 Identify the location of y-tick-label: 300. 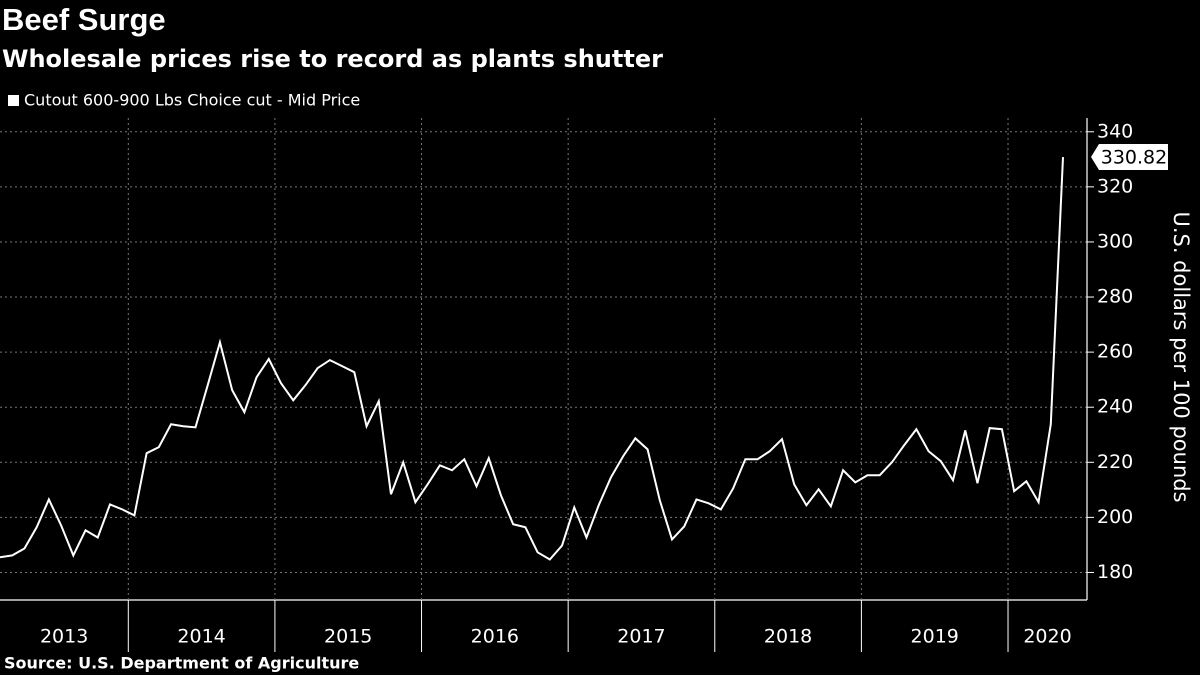
(1115, 241).